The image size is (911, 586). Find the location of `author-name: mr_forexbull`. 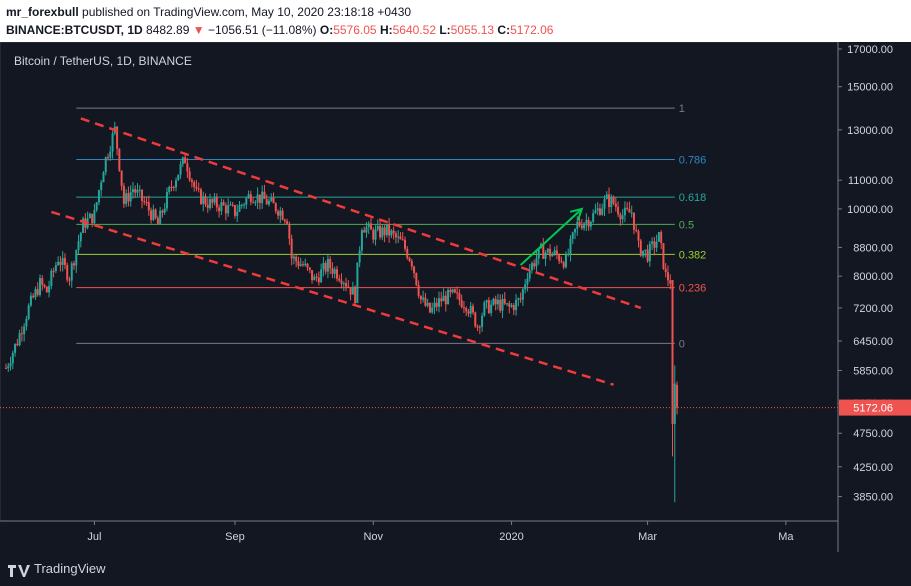

author-name: mr_forexbull is located at coordinates (42, 12).